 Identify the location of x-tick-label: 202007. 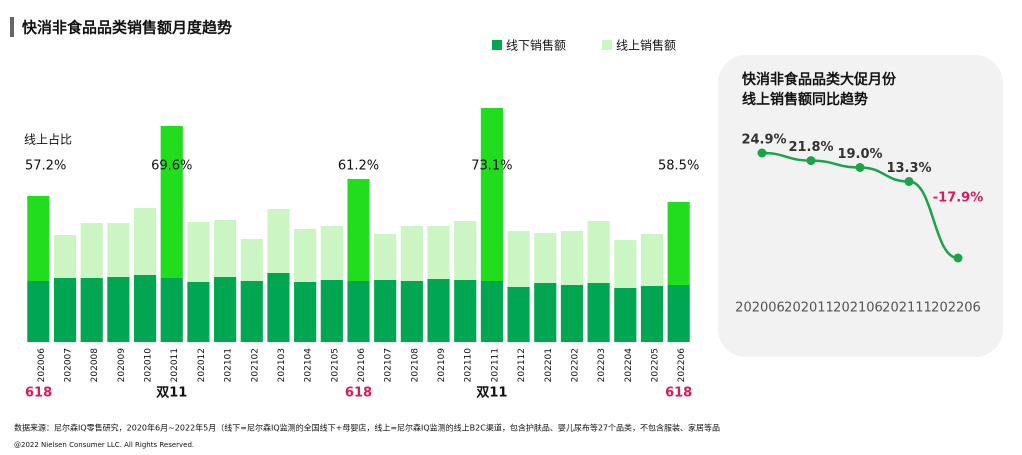
(69, 365).